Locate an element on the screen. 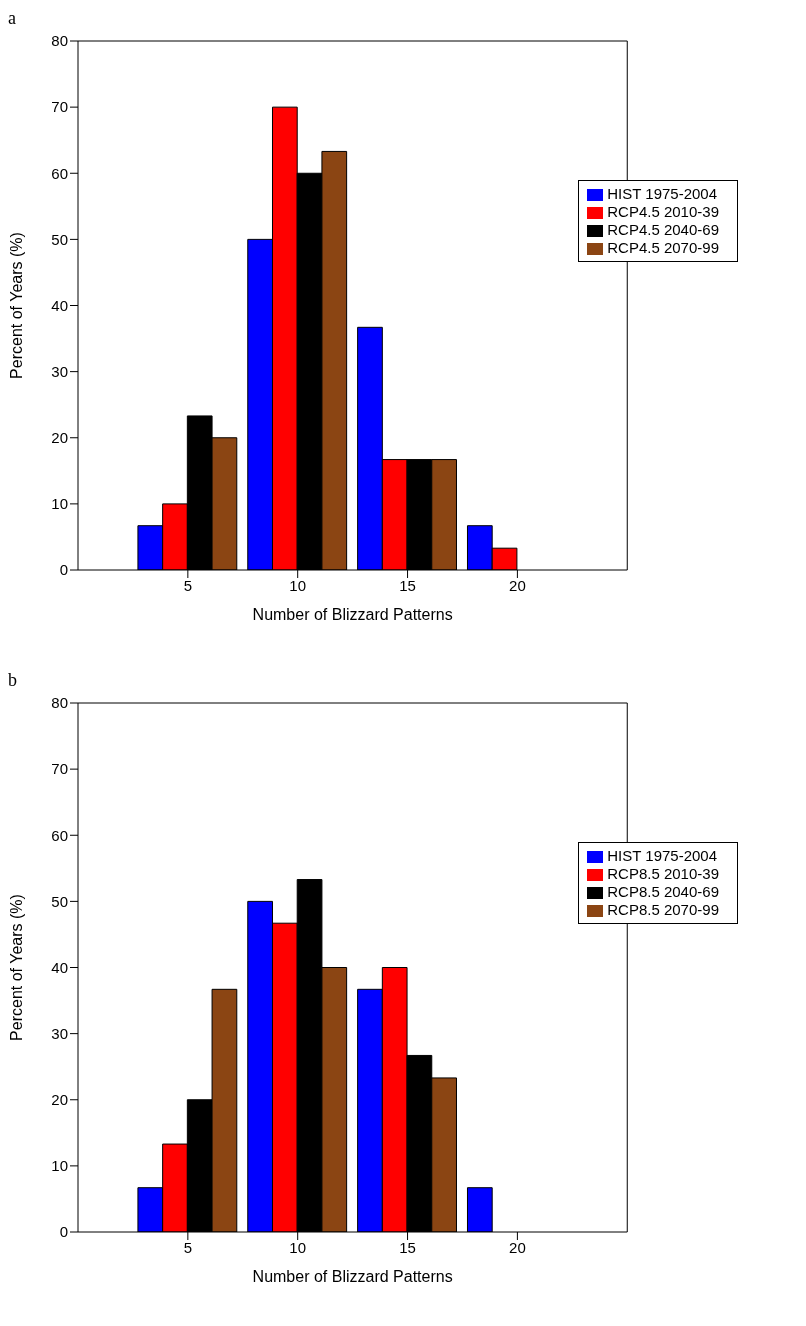  legend-label: RCP4.5 2010-39 is located at coordinates (663, 211).